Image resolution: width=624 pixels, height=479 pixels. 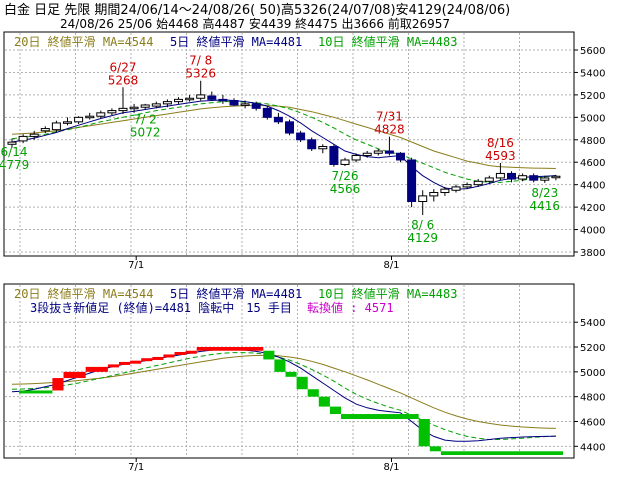 What do you see at coordinates (422, 238) in the screenshot?
I see `annotation-price: 4129` at bounding box center [422, 238].